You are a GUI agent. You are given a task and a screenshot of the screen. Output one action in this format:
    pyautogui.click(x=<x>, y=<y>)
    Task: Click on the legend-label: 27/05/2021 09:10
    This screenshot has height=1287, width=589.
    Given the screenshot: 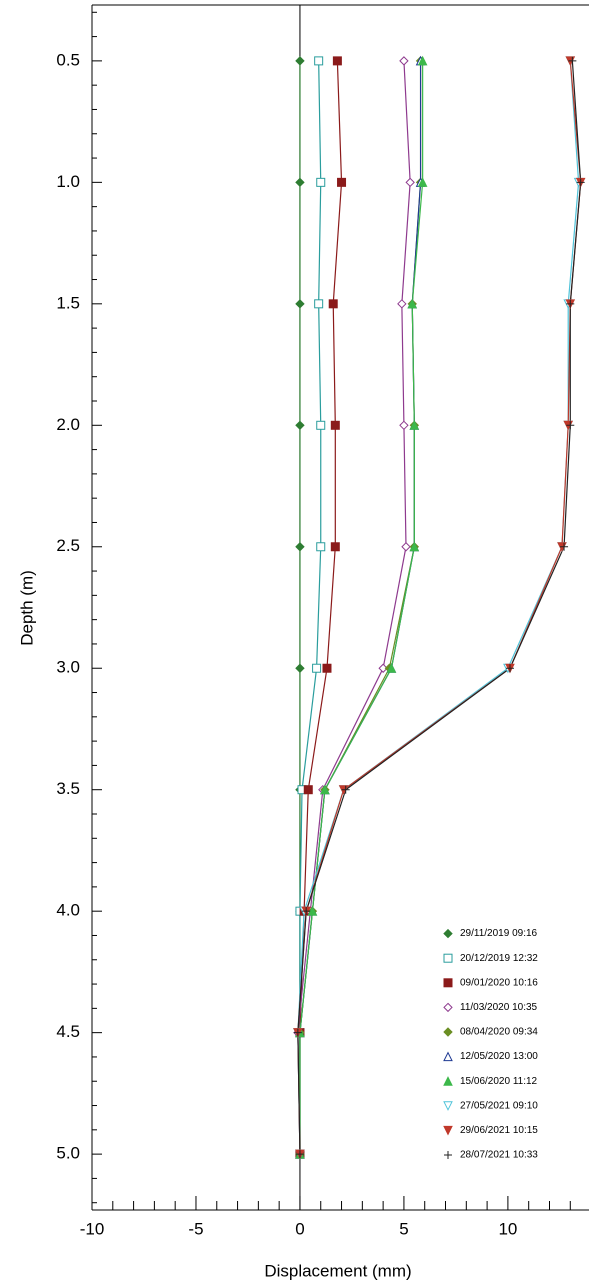 What is the action you would take?
    pyautogui.click(x=499, y=1105)
    